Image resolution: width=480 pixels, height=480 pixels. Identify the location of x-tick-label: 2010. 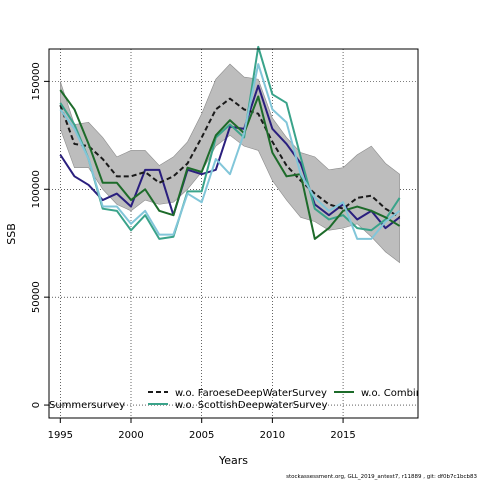
(272, 435).